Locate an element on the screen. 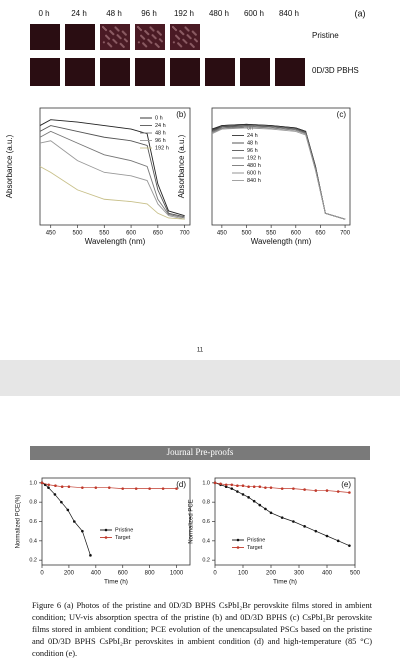 This screenshot has width=400, height=668. x-tick-label: 650 is located at coordinates (320, 234).